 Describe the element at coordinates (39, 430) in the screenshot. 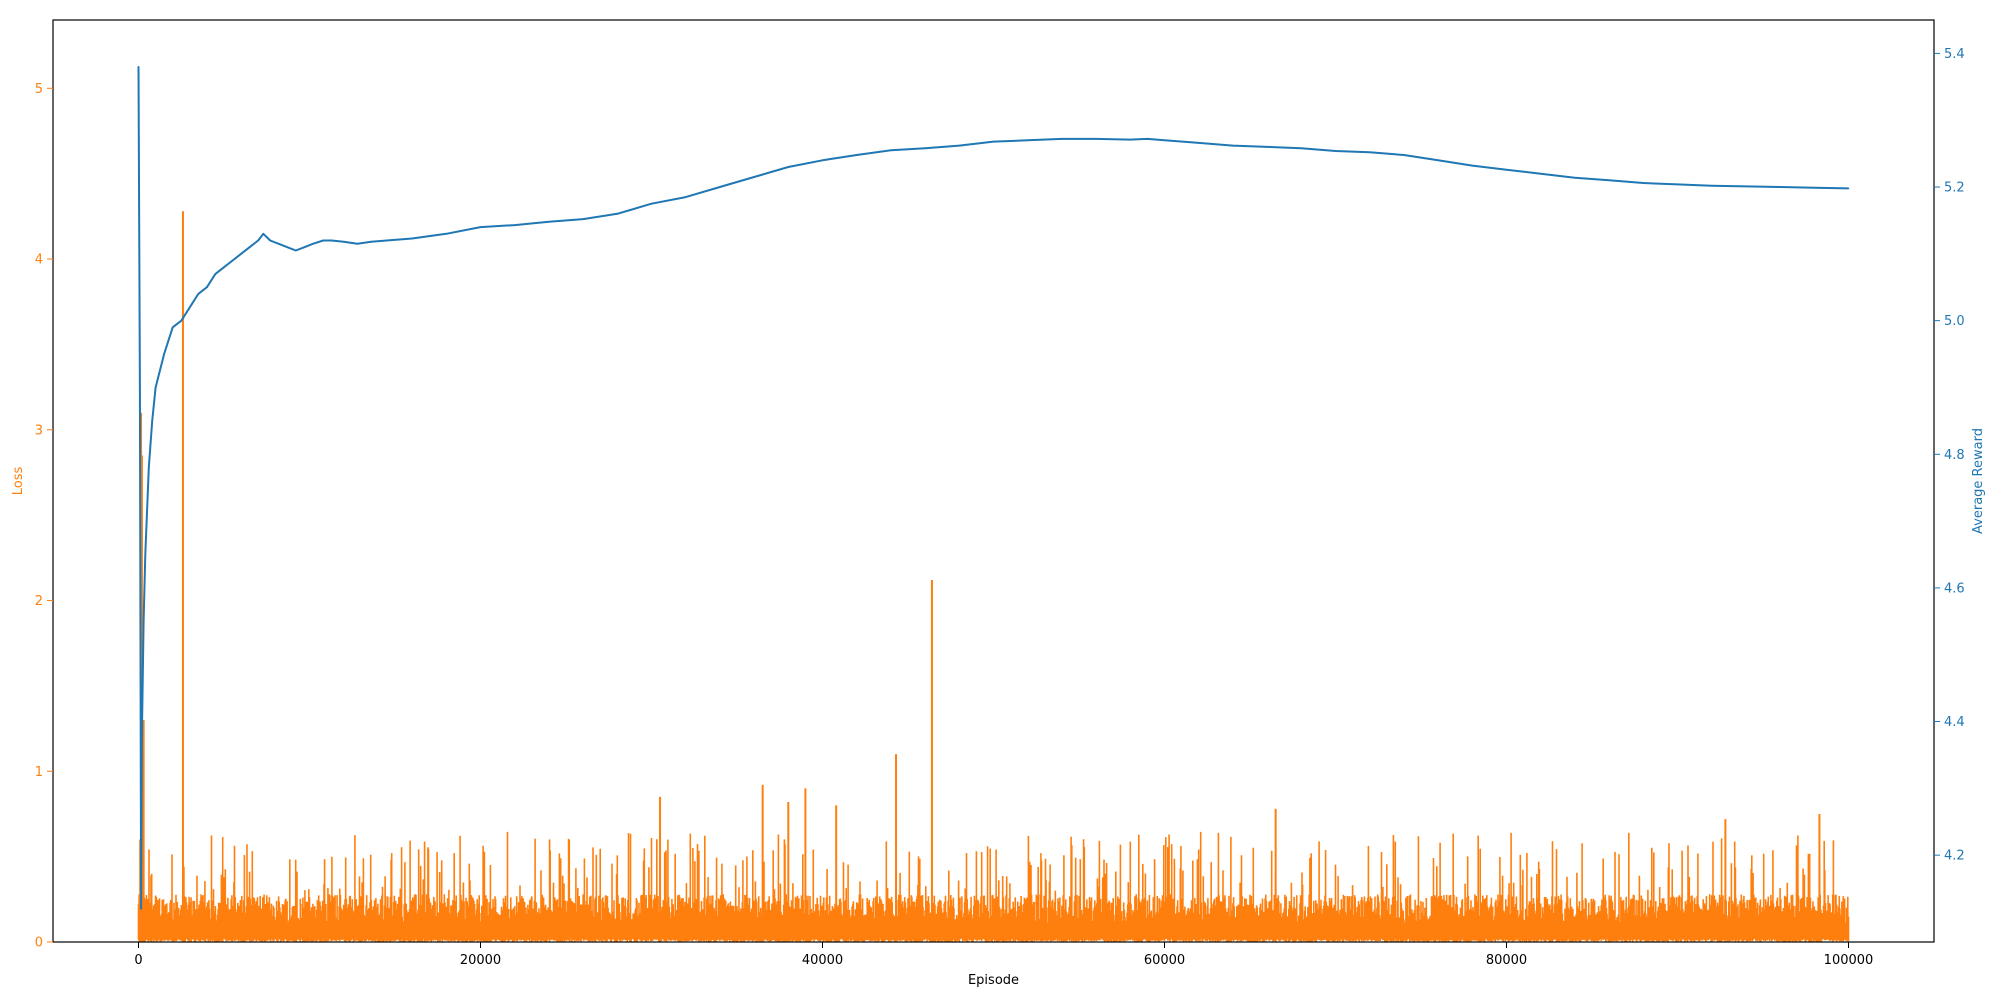

I see `left-y-tick-label: 3` at that location.